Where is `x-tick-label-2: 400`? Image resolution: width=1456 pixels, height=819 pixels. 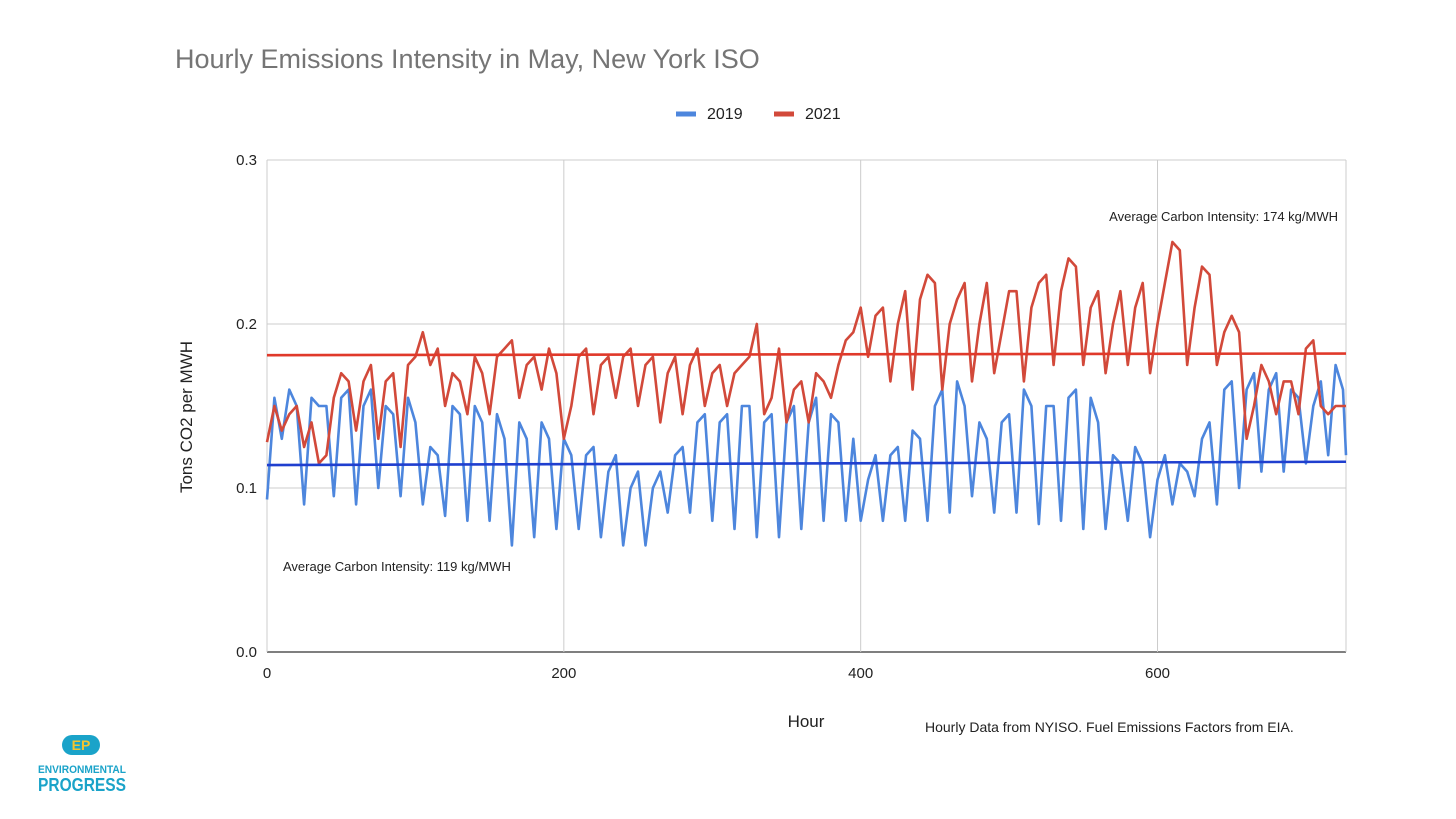
x-tick-label-2: 400 is located at coordinates (860, 673).